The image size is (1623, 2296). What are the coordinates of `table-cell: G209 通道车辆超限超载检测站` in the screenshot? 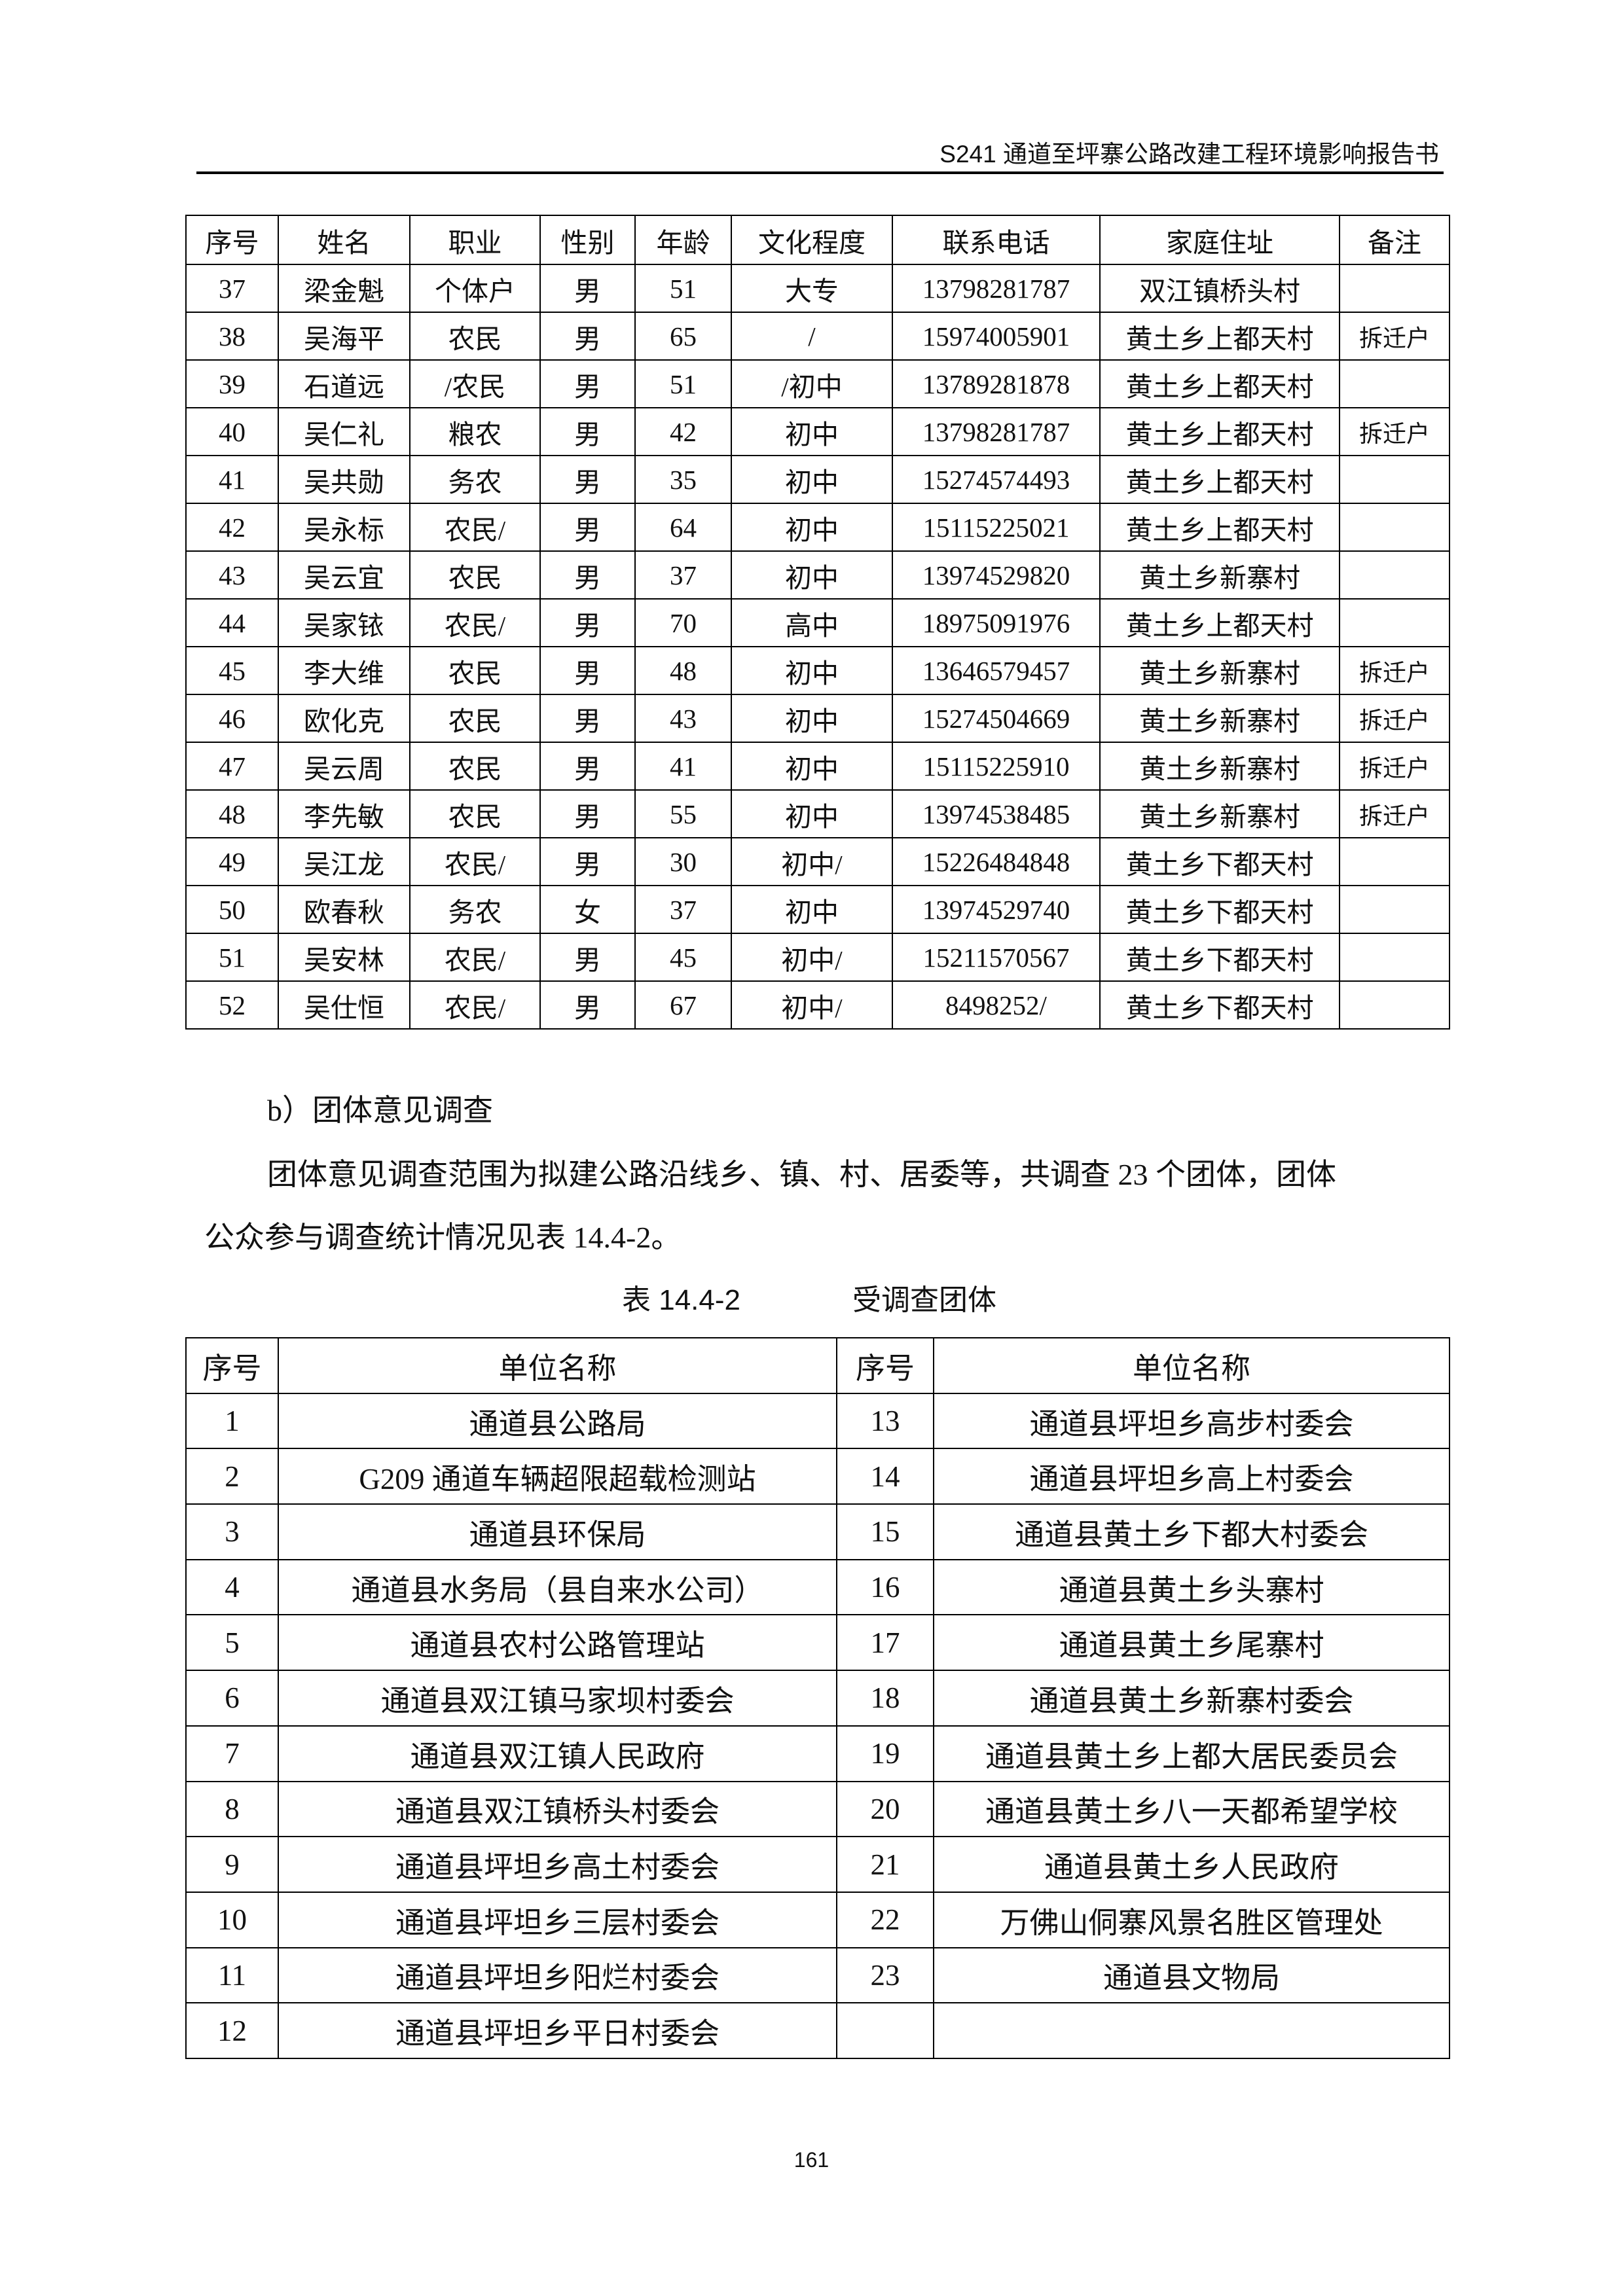 It's located at (557, 1476).